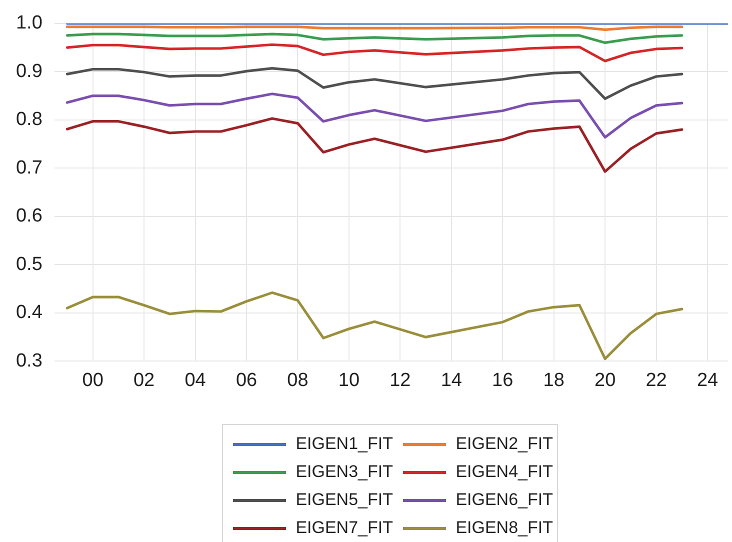 The height and width of the screenshot is (542, 732). What do you see at coordinates (29, 71) in the screenshot?
I see `y-tick-label: 0.9` at bounding box center [29, 71].